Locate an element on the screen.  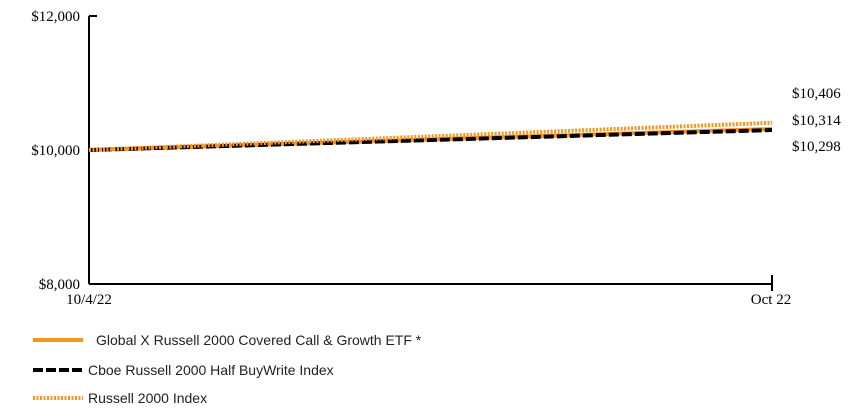
series-line-russell-2000 is located at coordinates (430, 136).